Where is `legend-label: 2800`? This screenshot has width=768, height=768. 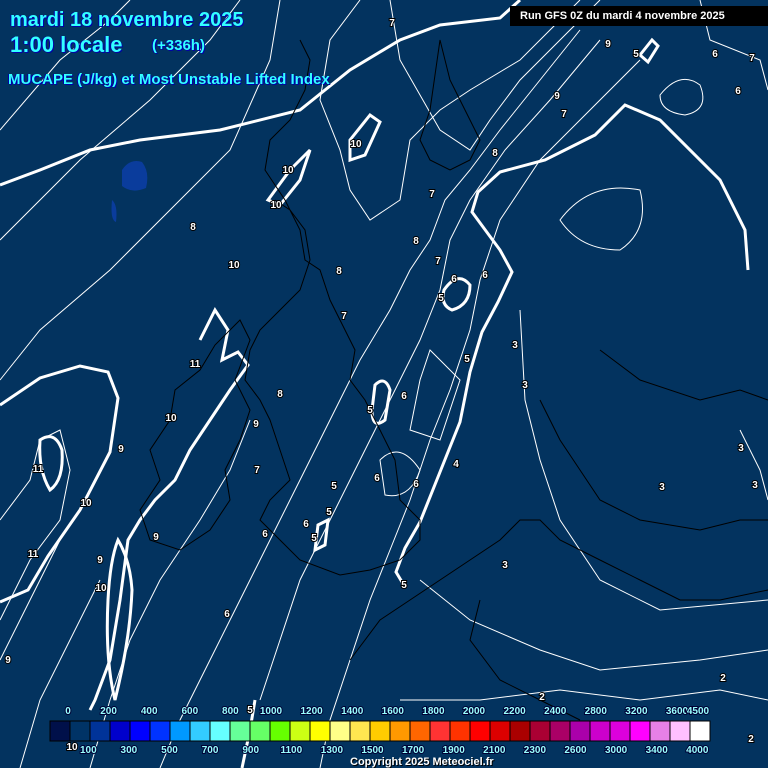 legend-label: 2800 is located at coordinates (596, 711).